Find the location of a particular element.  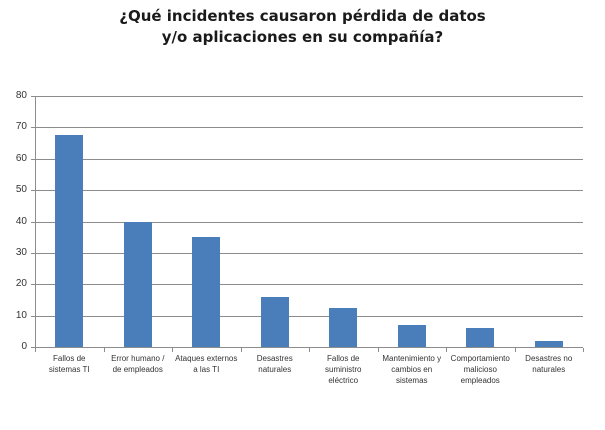

x-category-label-line: cambios en is located at coordinates (412, 369).